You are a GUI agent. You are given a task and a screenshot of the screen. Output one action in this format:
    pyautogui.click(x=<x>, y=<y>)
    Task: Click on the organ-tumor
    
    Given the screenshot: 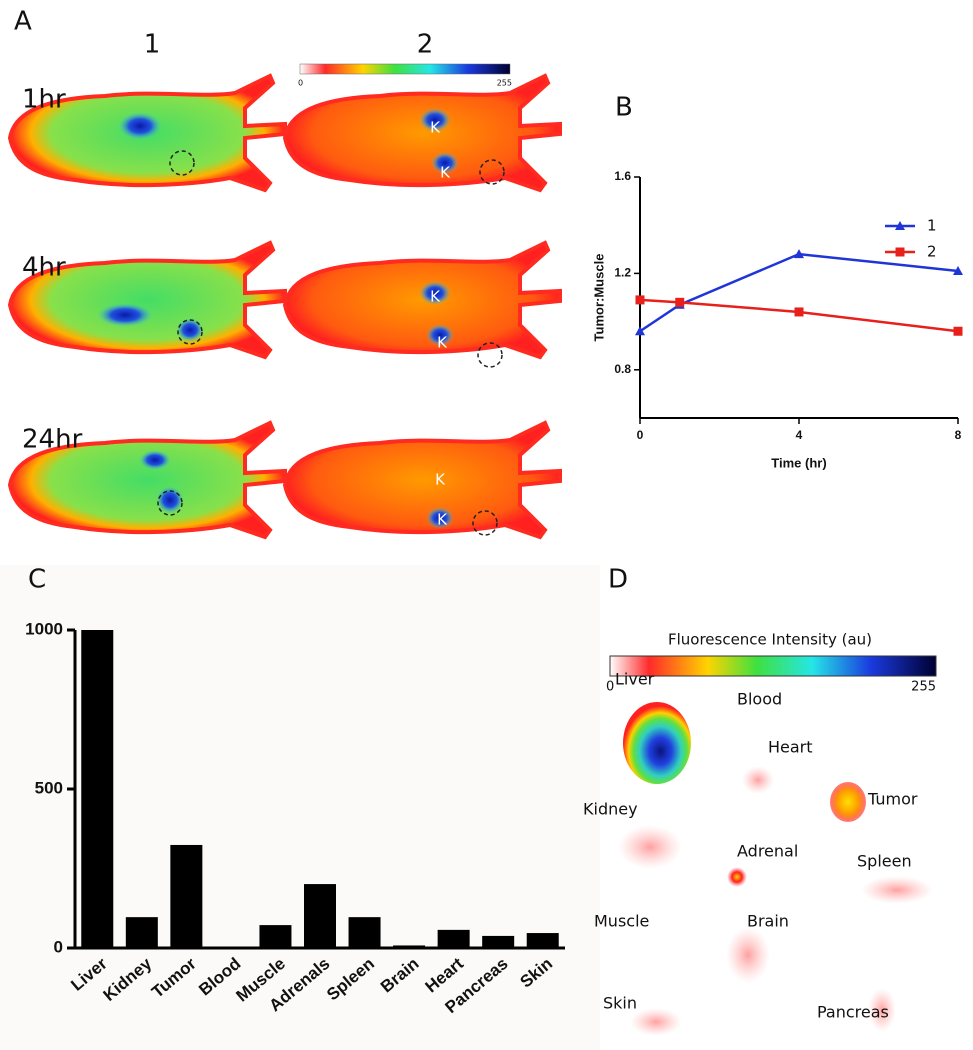 What is the action you would take?
    pyautogui.click(x=848, y=802)
    